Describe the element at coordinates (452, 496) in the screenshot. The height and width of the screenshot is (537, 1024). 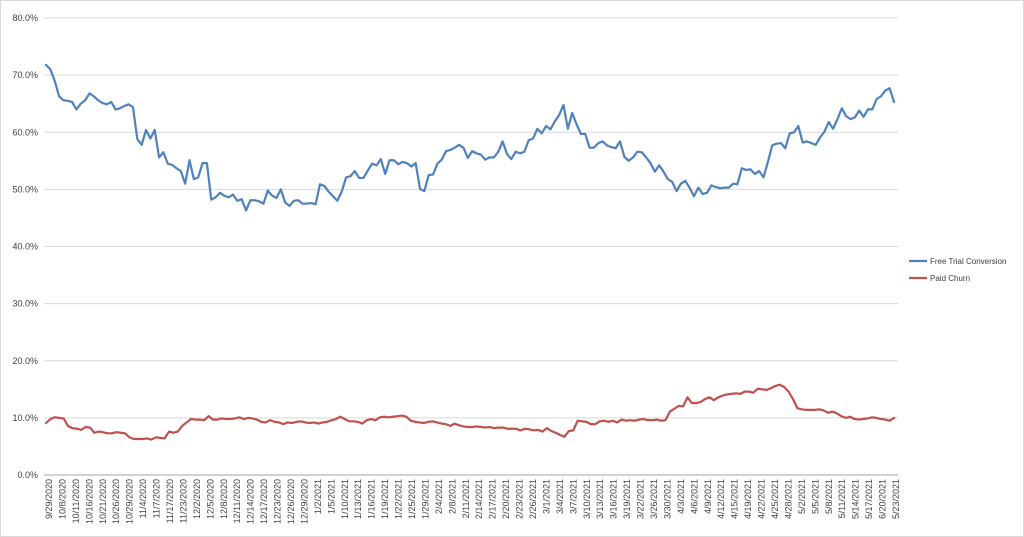
I see `x-tick-label: 2/8/2021` at that location.